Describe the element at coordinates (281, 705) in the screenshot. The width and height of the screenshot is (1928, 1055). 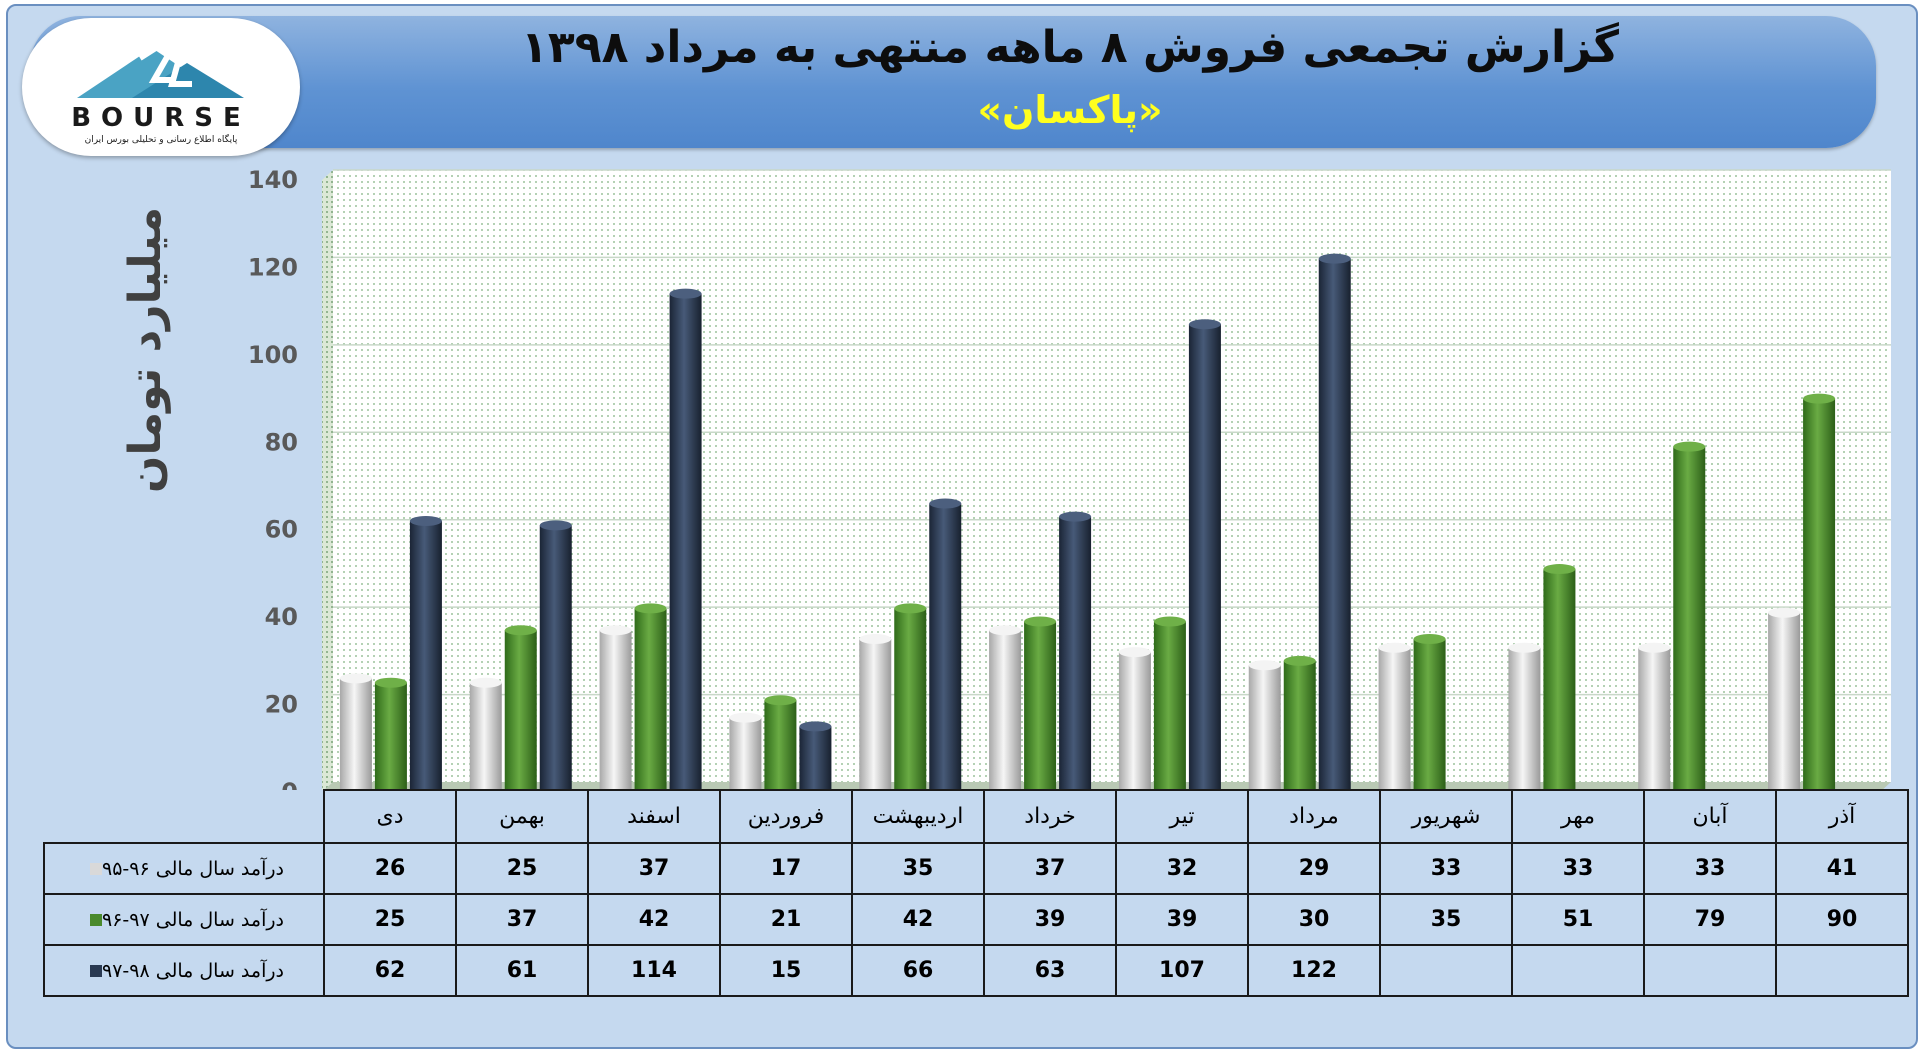
I see `y-tick-label: 20` at that location.